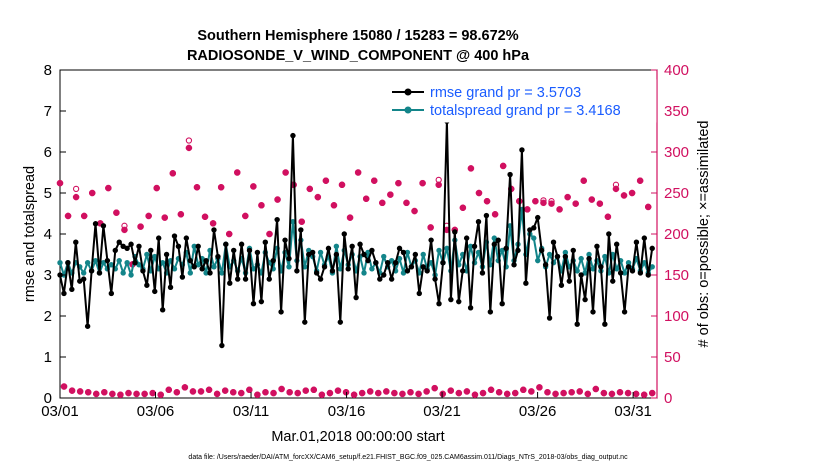  I want to click on x-tick-label: 03/01, so click(60, 411).